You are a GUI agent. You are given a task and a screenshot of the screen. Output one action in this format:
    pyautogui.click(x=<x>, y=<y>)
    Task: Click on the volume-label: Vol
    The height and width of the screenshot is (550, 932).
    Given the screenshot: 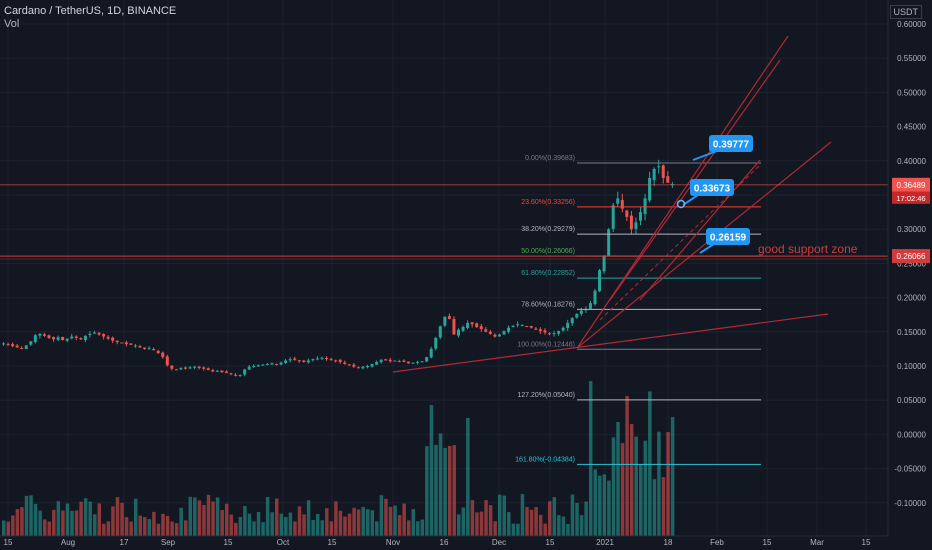 What is the action you would take?
    pyautogui.click(x=12, y=24)
    